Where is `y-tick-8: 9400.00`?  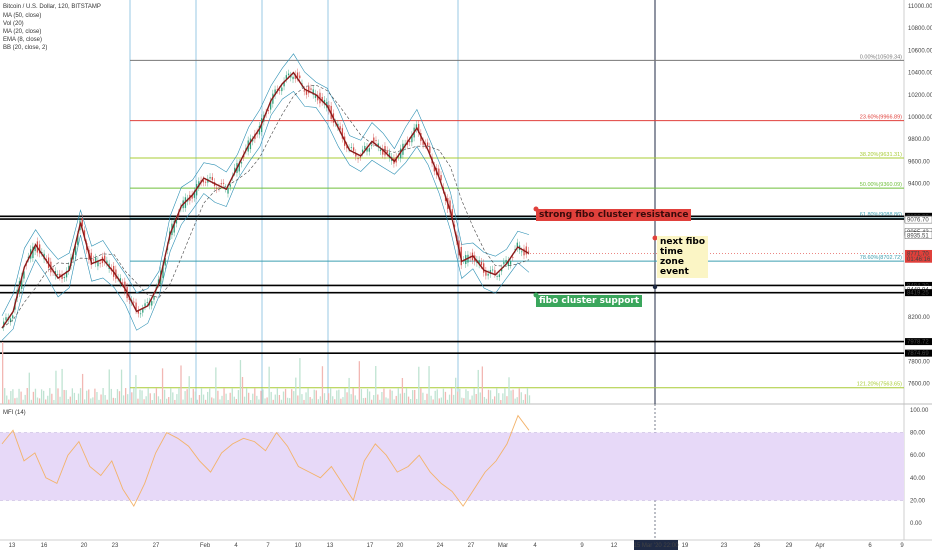
y-tick-8: 9400.00 is located at coordinates (919, 185).